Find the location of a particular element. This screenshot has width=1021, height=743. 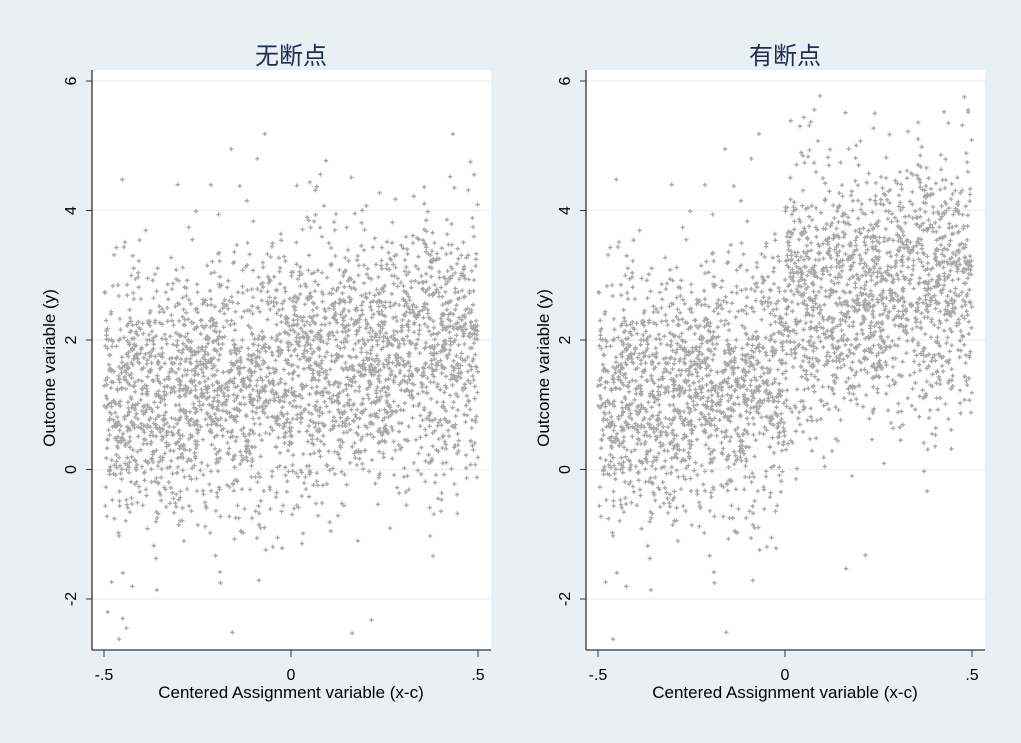

panel-title: 有断点 is located at coordinates (785, 56).